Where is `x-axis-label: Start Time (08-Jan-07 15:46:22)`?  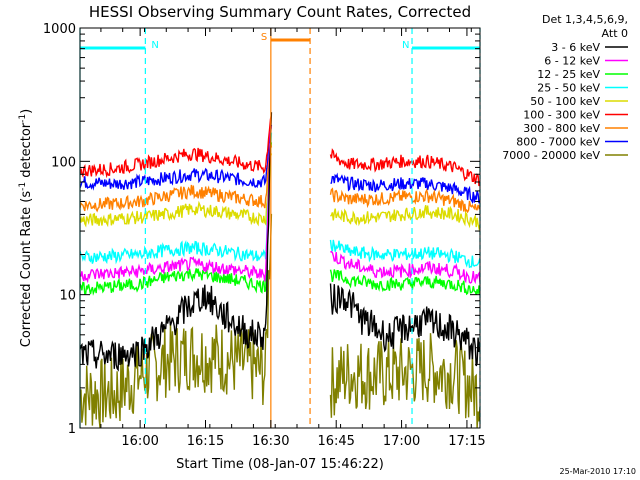
x-axis-label: Start Time (08-Jan-07 15:46:22) is located at coordinates (280, 464).